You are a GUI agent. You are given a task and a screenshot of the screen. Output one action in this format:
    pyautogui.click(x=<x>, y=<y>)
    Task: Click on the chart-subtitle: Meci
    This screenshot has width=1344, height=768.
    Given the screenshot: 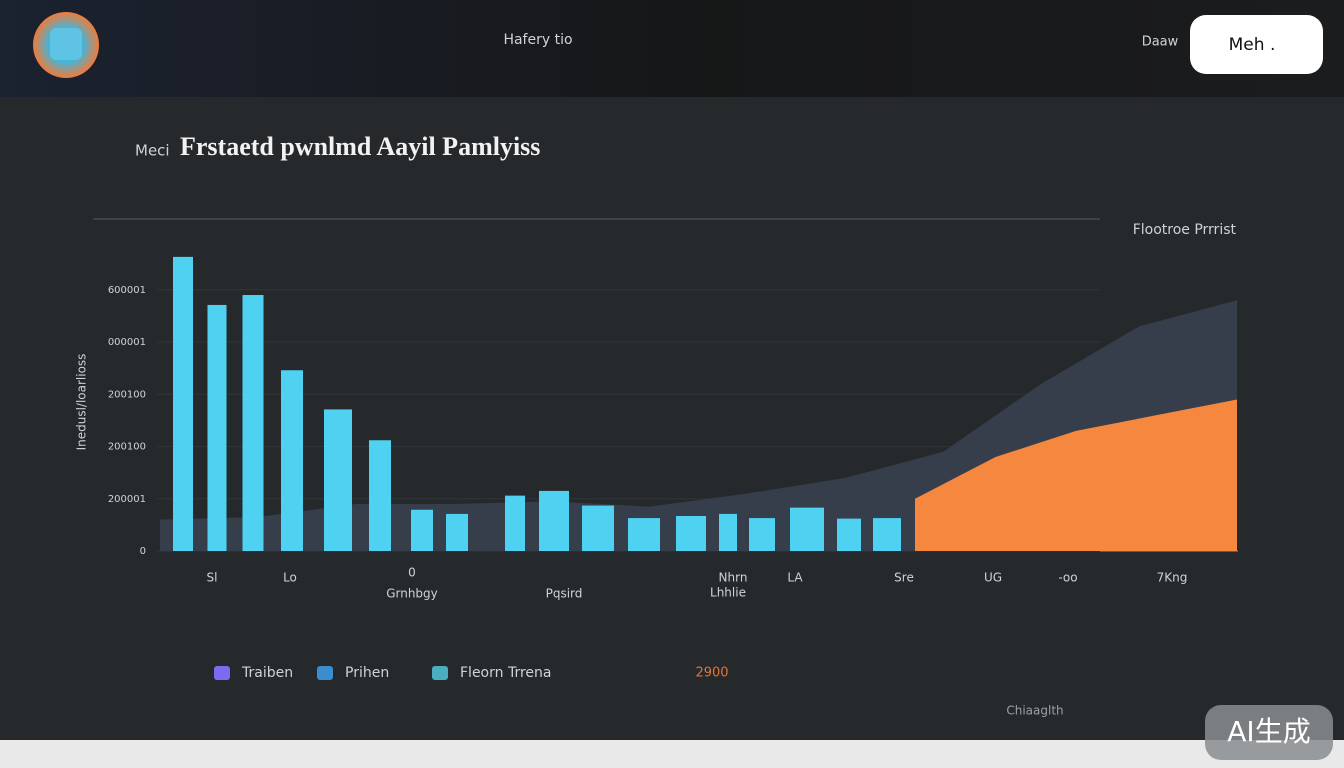 What is the action you would take?
    pyautogui.click(x=152, y=151)
    